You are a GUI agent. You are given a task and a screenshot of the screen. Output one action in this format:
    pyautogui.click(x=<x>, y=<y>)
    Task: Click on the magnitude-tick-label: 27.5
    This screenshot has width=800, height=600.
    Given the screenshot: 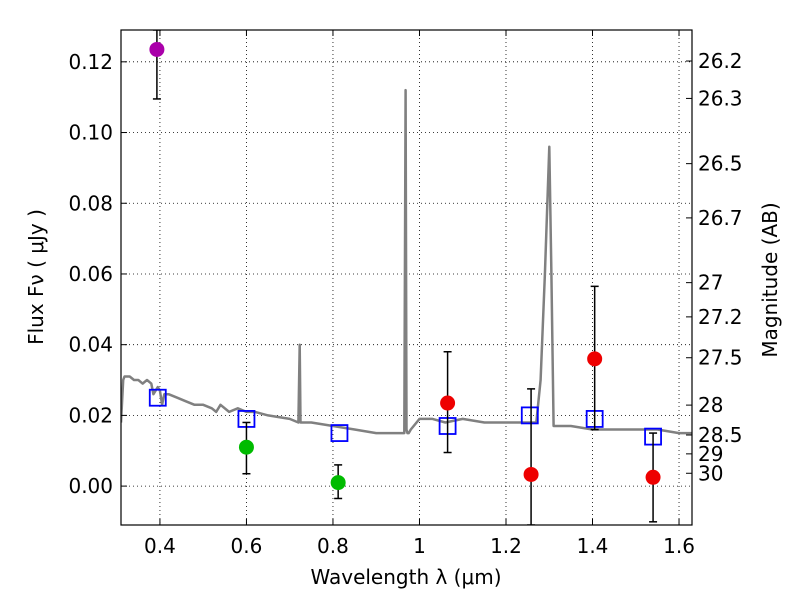 What is the action you would take?
    pyautogui.click(x=720, y=358)
    